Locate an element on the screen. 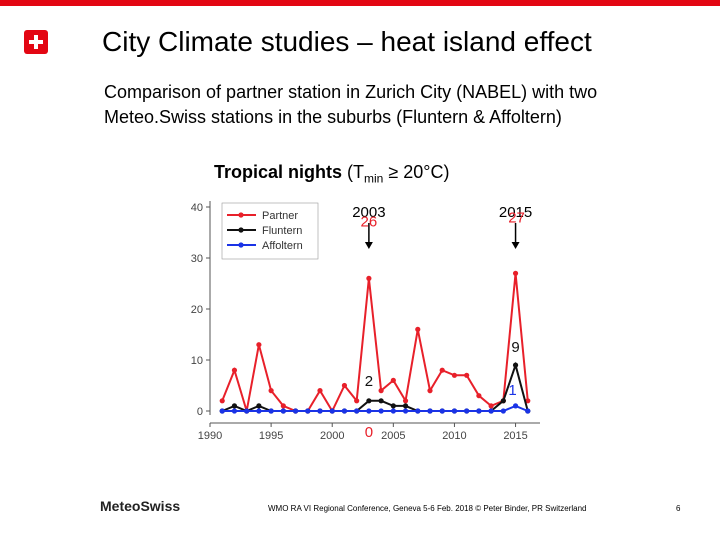 This screenshot has width=720, height=540. meteoswiss-logo: MeteoSwiss is located at coordinates (140, 506).